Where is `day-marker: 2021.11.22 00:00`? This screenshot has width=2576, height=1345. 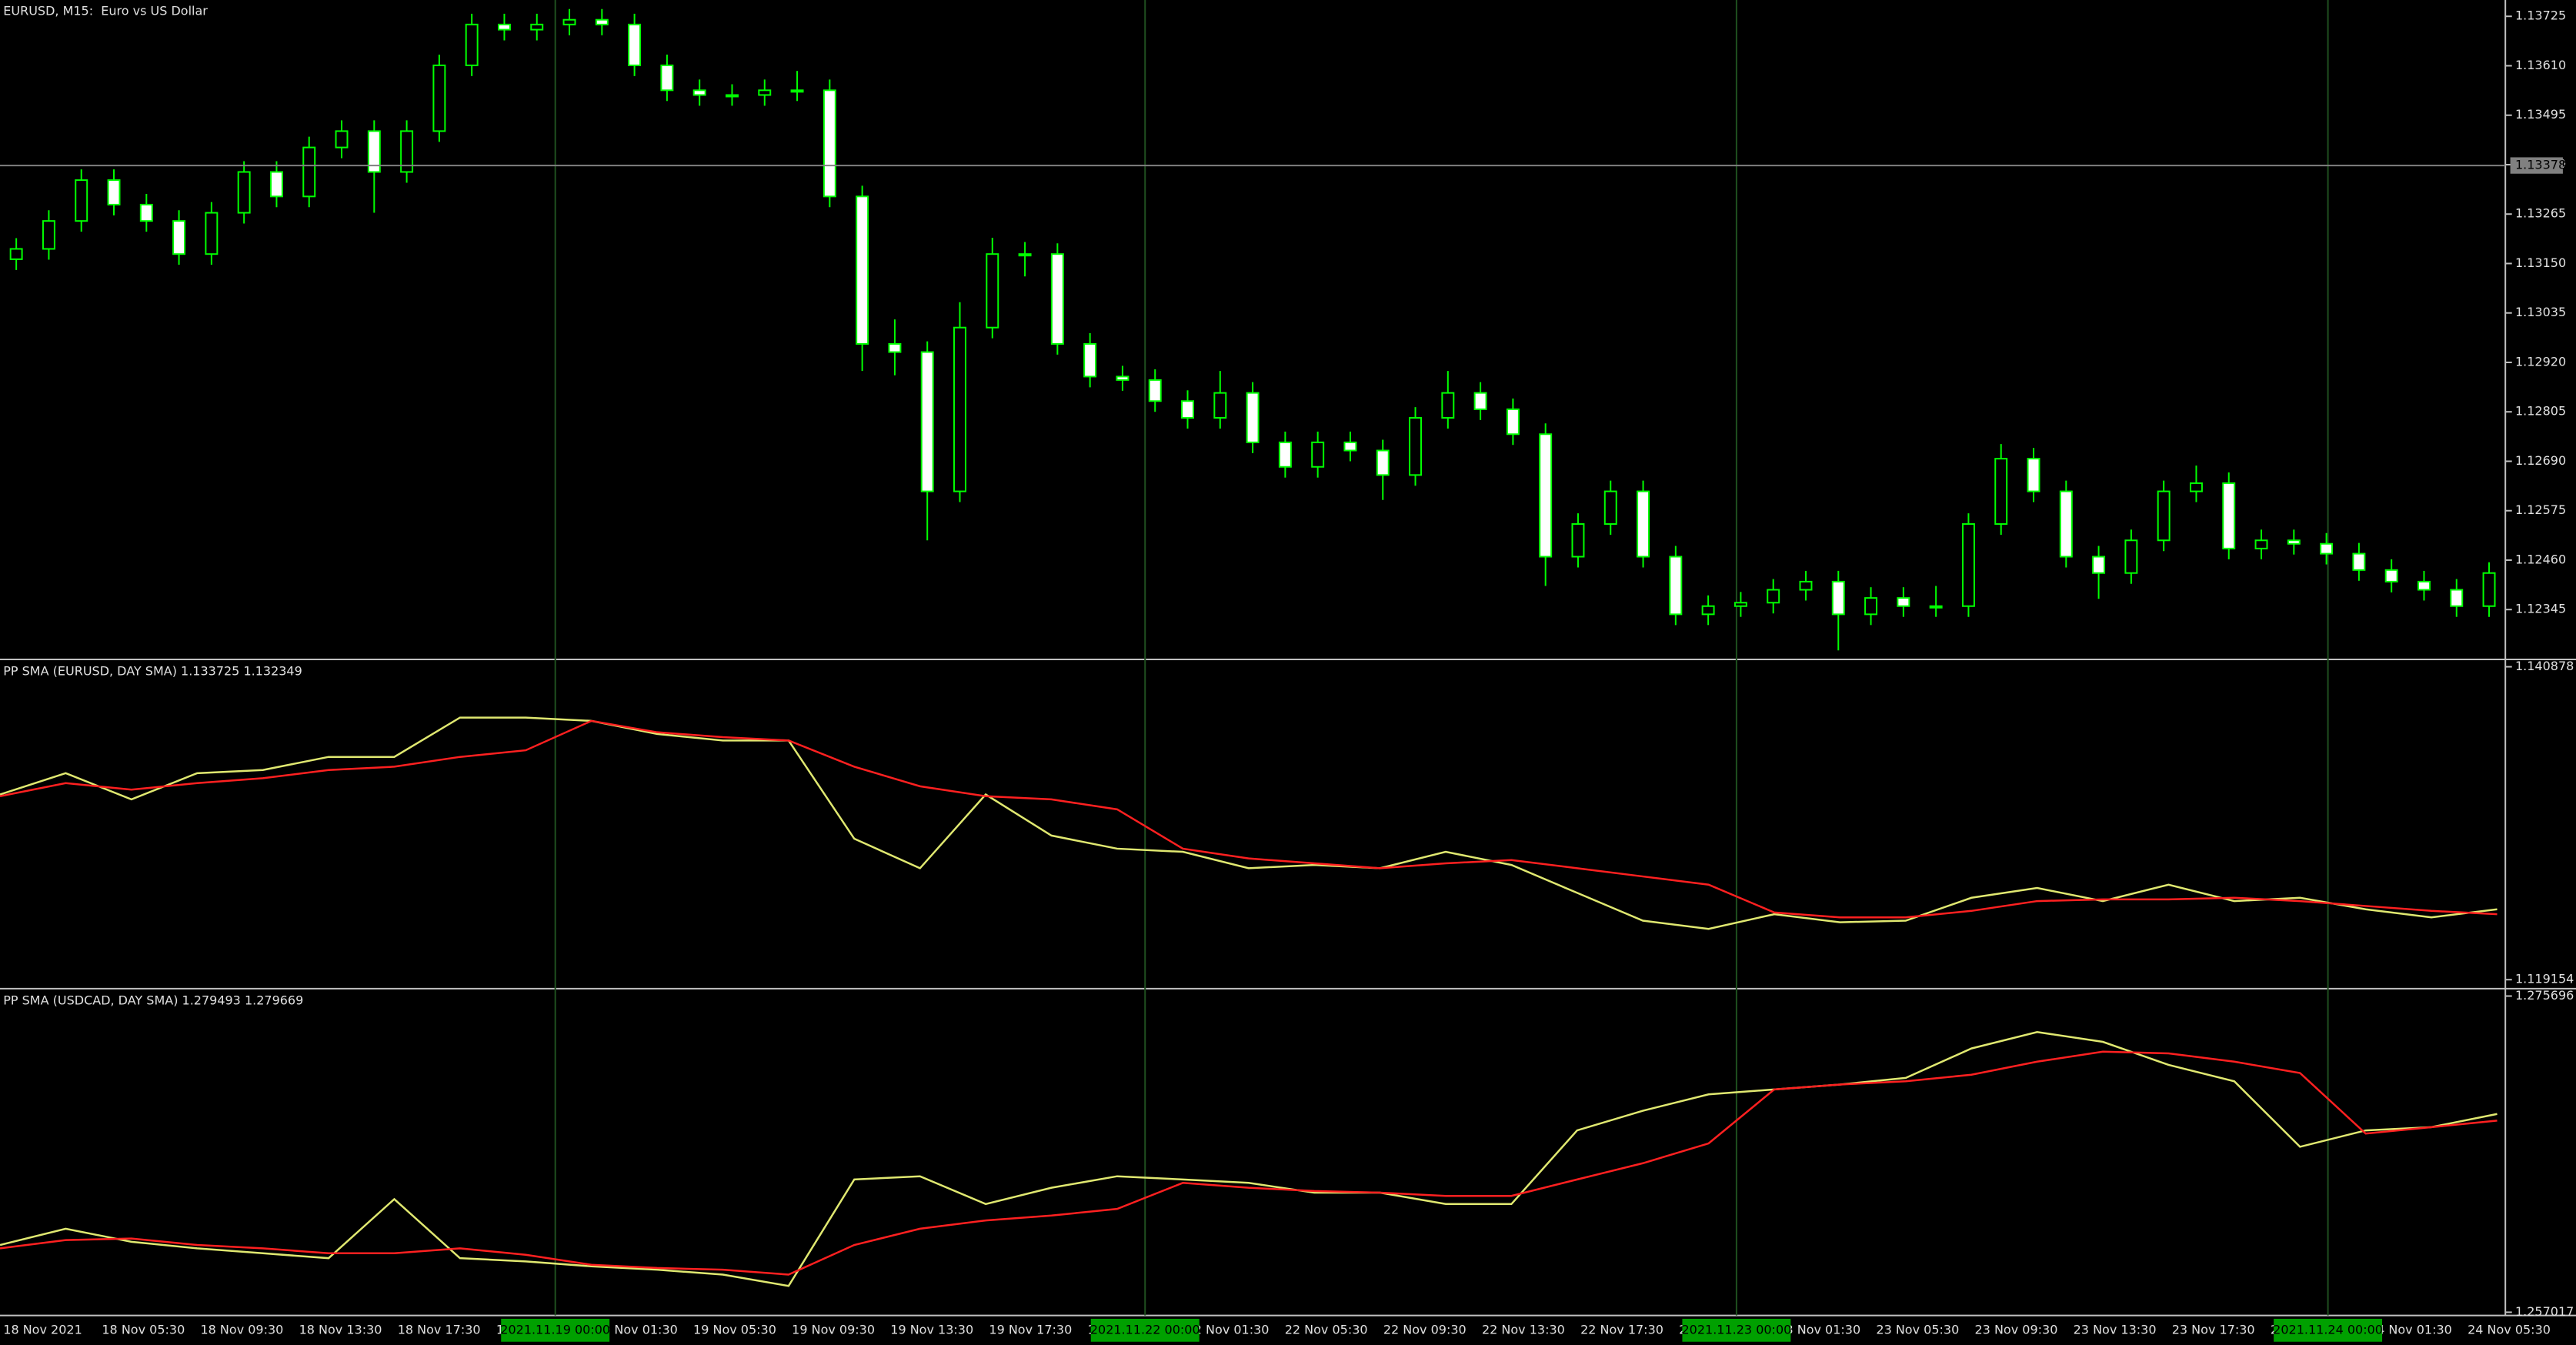
day-marker: 2021.11.22 00:00 is located at coordinates (1145, 1329).